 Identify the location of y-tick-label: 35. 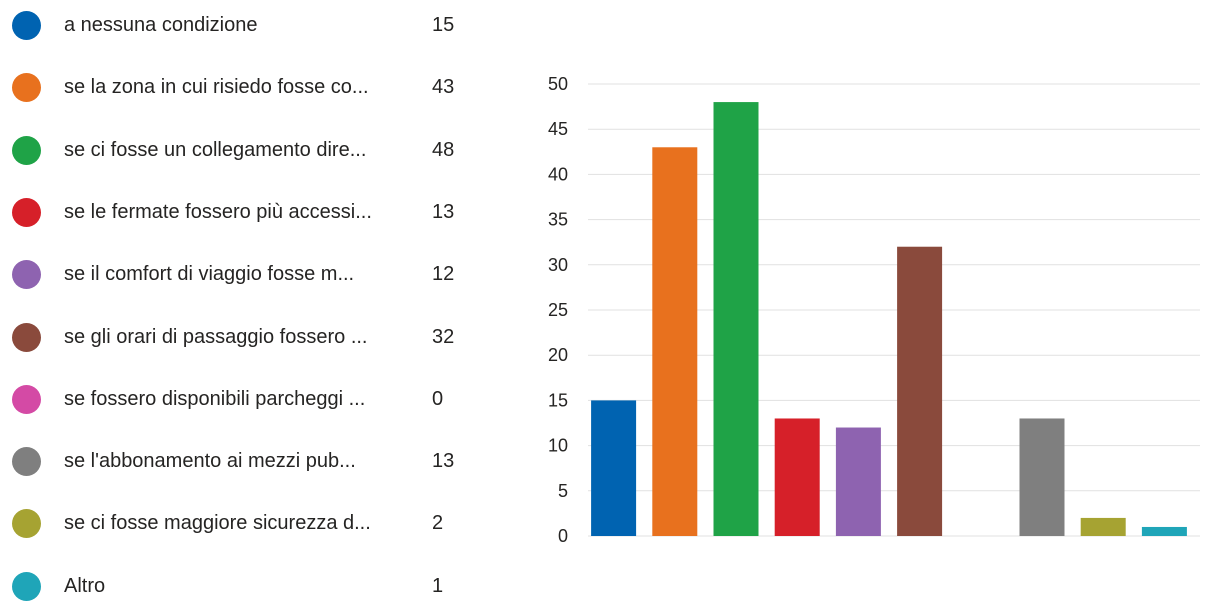
(558, 220).